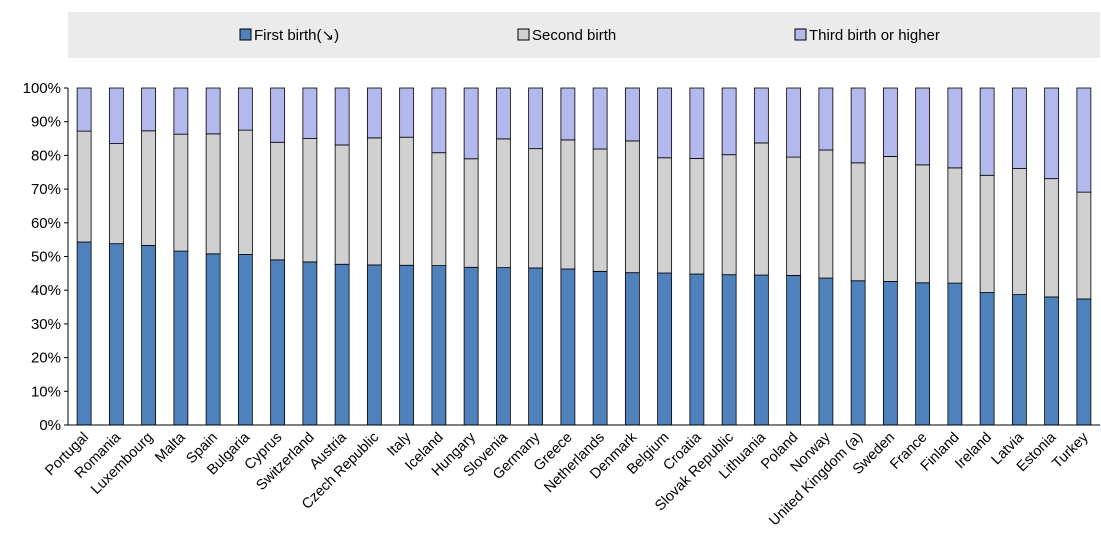  What do you see at coordinates (149, 188) in the screenshot?
I see `bar-second-birth-luxembourg` at bounding box center [149, 188].